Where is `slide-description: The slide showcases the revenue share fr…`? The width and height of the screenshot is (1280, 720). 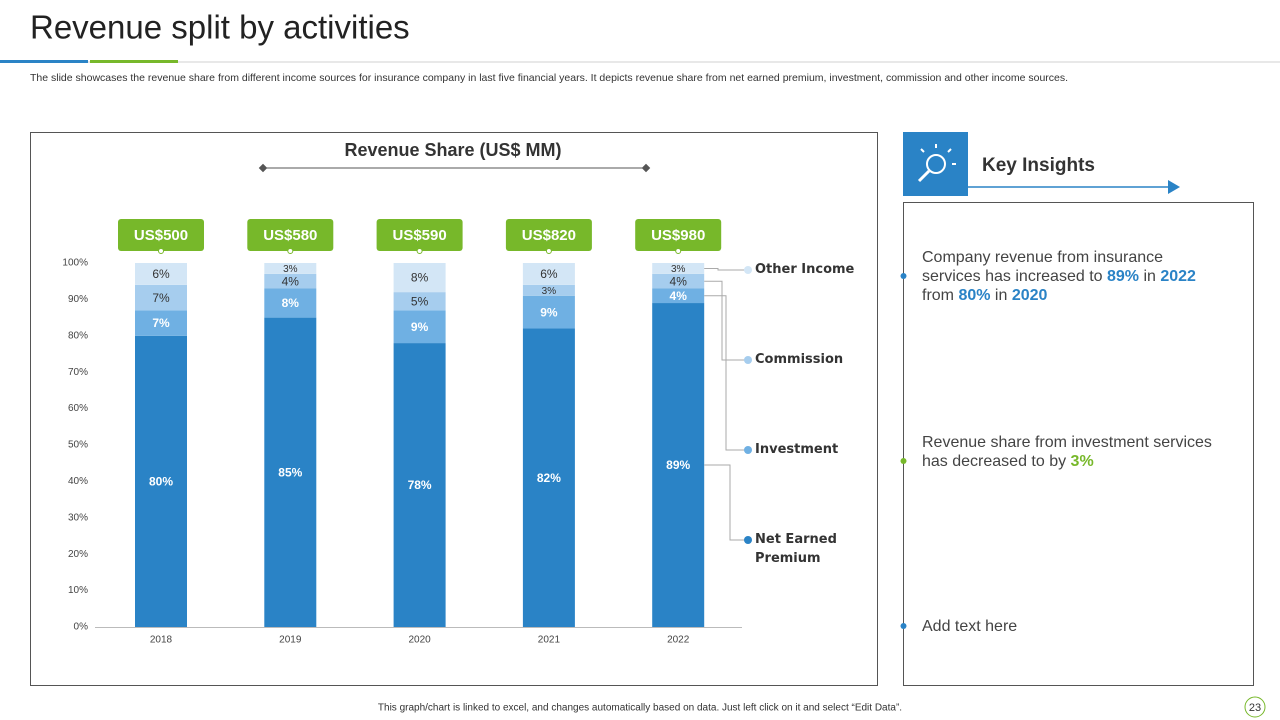 slide-description: The slide showcases the revenue share fr… is located at coordinates (549, 78).